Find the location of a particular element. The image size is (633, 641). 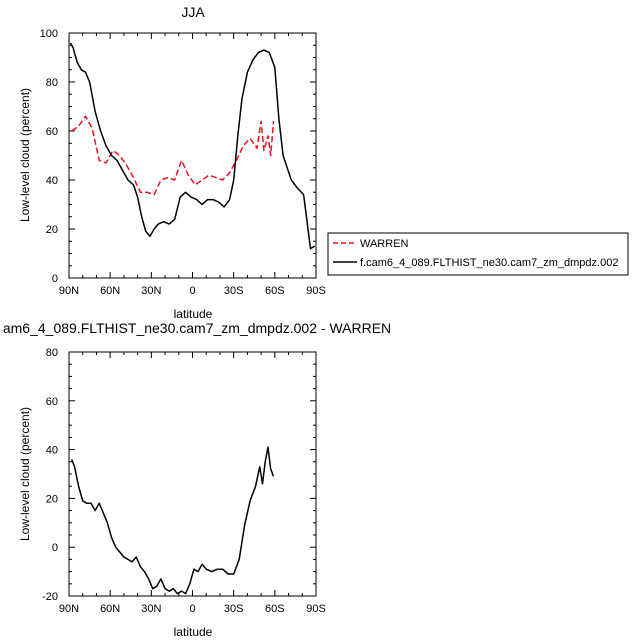

top-chart-y-axis-label: Low-level cloud (percent) is located at coordinates (25, 155).